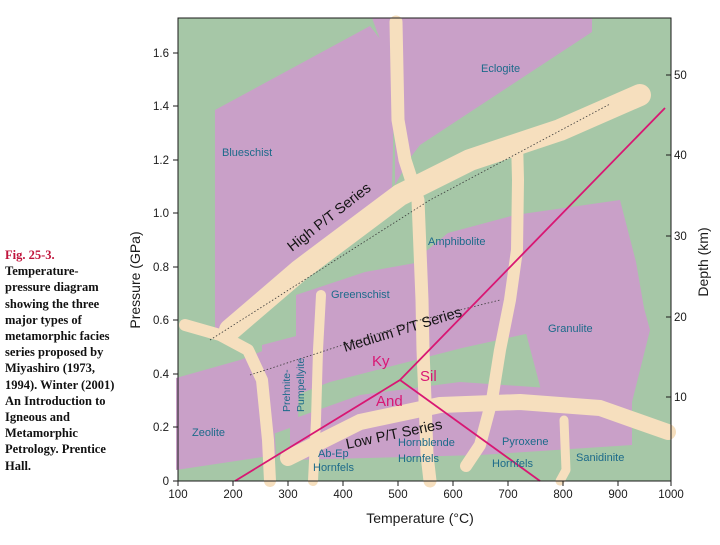 Image resolution: width=720 pixels, height=545 pixels. I want to click on and-sil-line, so click(470, 430).